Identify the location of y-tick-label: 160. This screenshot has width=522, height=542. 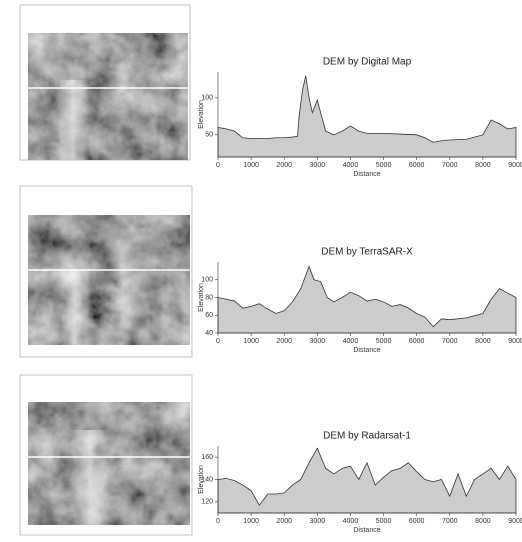
(207, 457).